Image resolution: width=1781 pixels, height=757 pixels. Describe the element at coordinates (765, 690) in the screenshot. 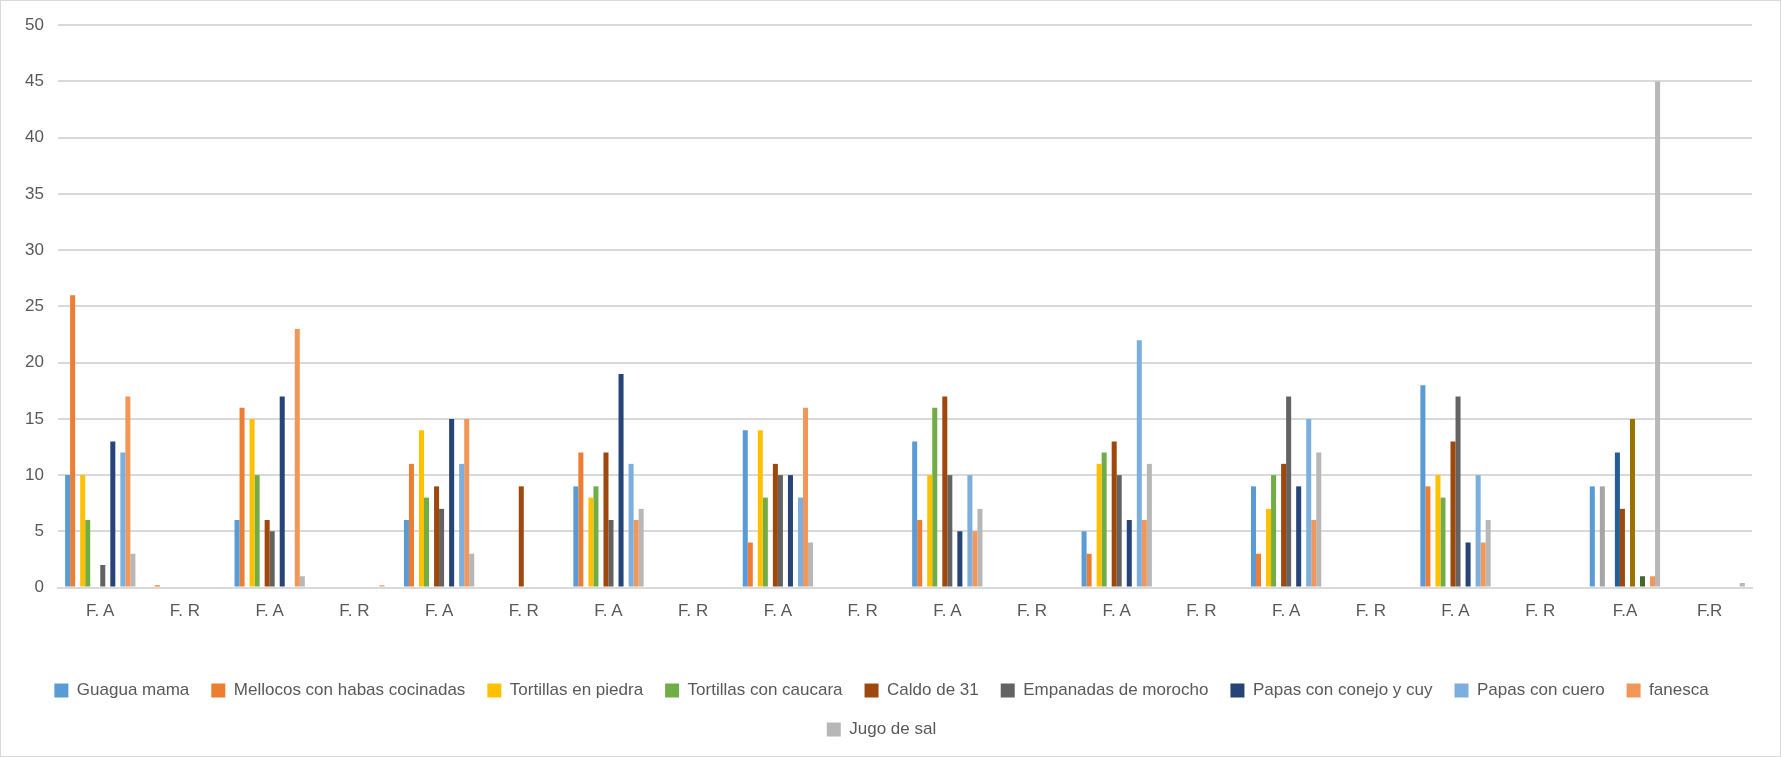

I see `legend-label: Tortillas con caucara` at that location.